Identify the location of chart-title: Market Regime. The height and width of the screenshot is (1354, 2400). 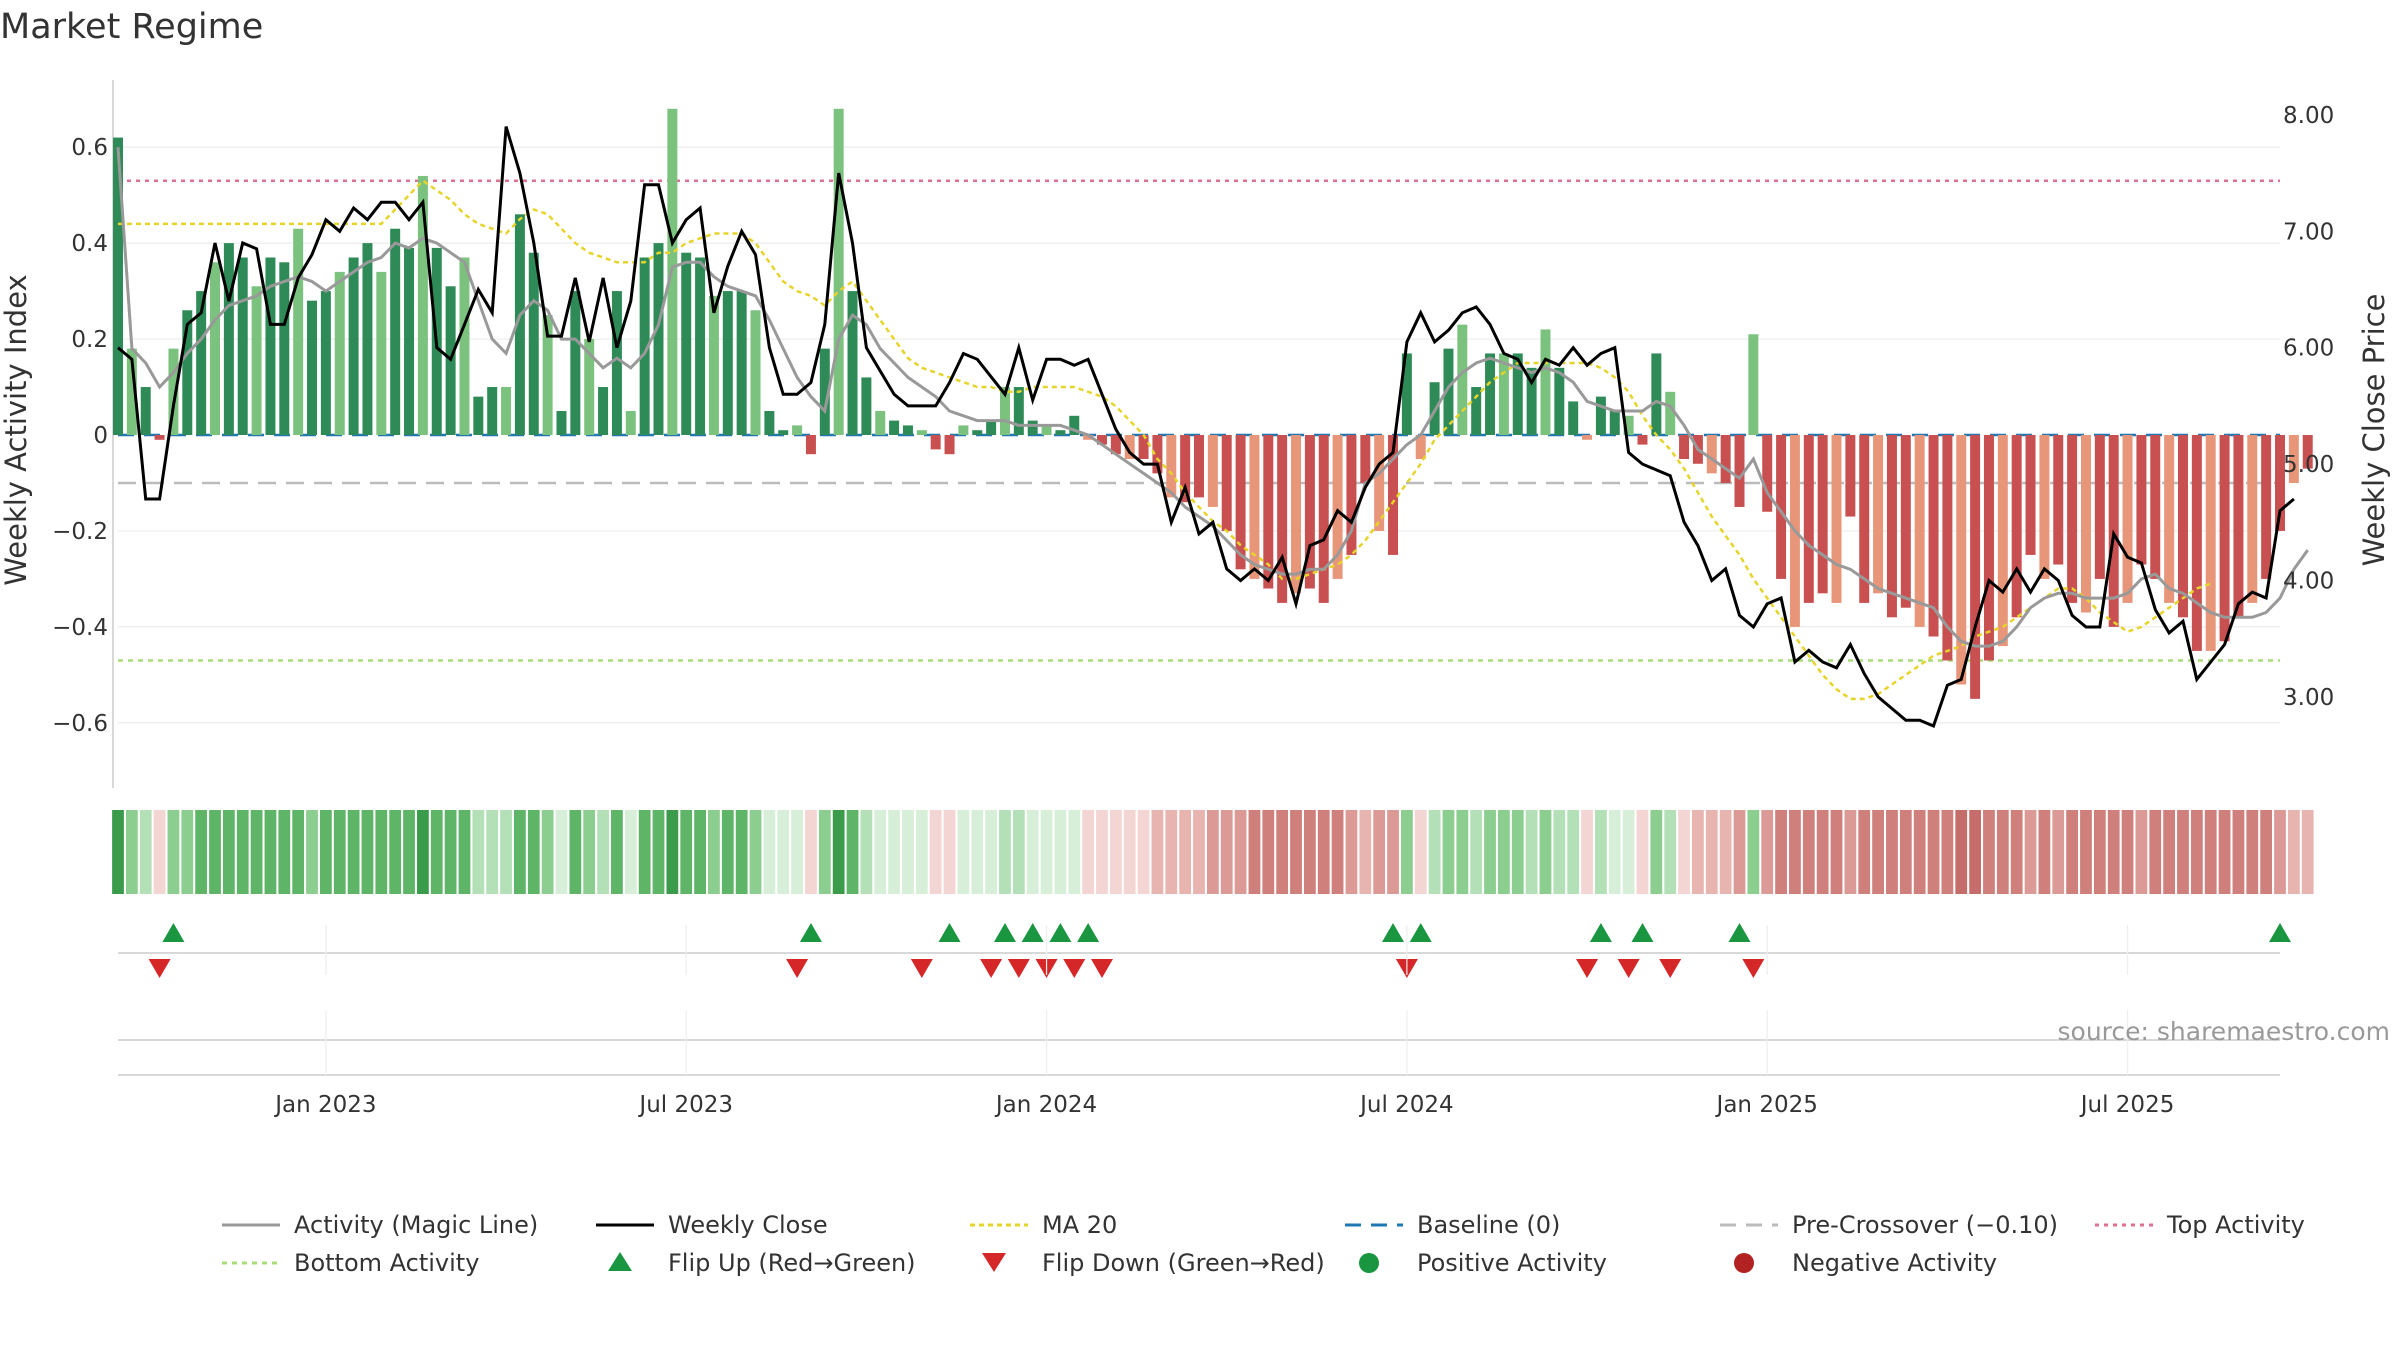
(131, 27).